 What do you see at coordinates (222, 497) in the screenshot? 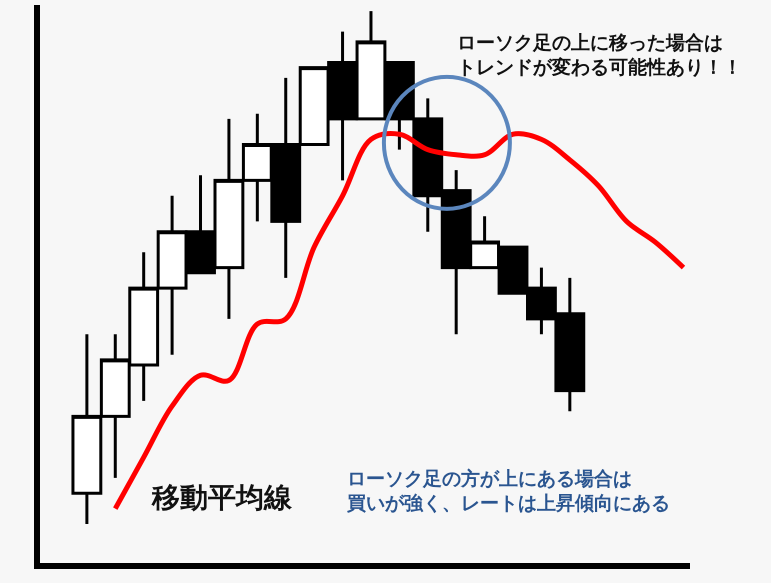
I see `series-label: 移動平均線` at bounding box center [222, 497].